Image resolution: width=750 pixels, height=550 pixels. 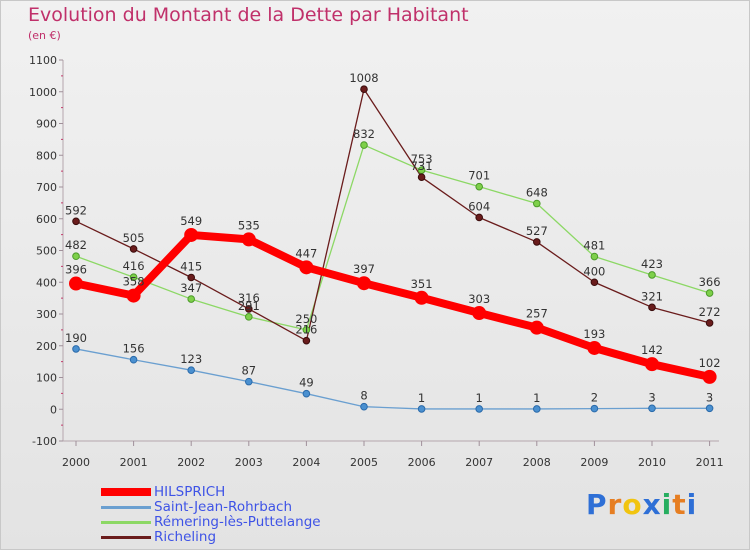 What do you see at coordinates (594, 271) in the screenshot?
I see `data-label: 400` at bounding box center [594, 271].